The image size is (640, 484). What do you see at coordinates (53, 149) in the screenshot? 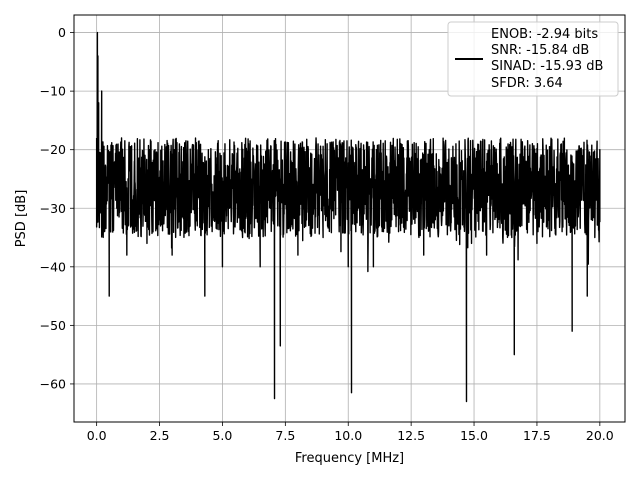
I see `y-tick-label: −20` at bounding box center [53, 149].